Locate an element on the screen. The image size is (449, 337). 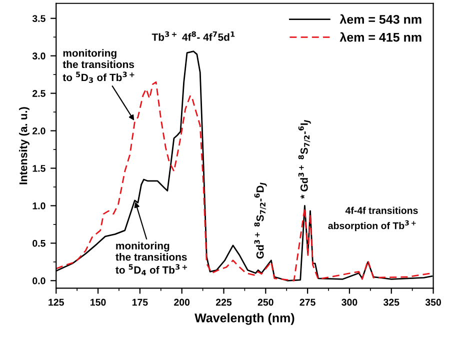
x-tick-label: 350 is located at coordinates (433, 302).